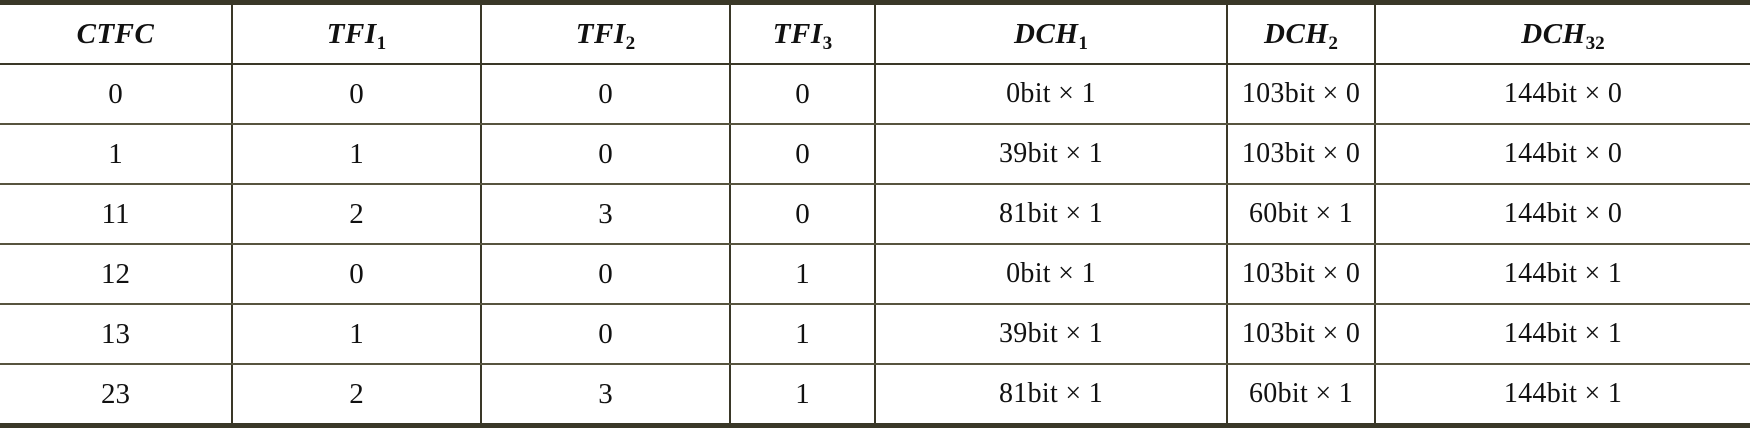 The height and width of the screenshot is (428, 1750). I want to click on cell-value: 12, so click(115, 273).